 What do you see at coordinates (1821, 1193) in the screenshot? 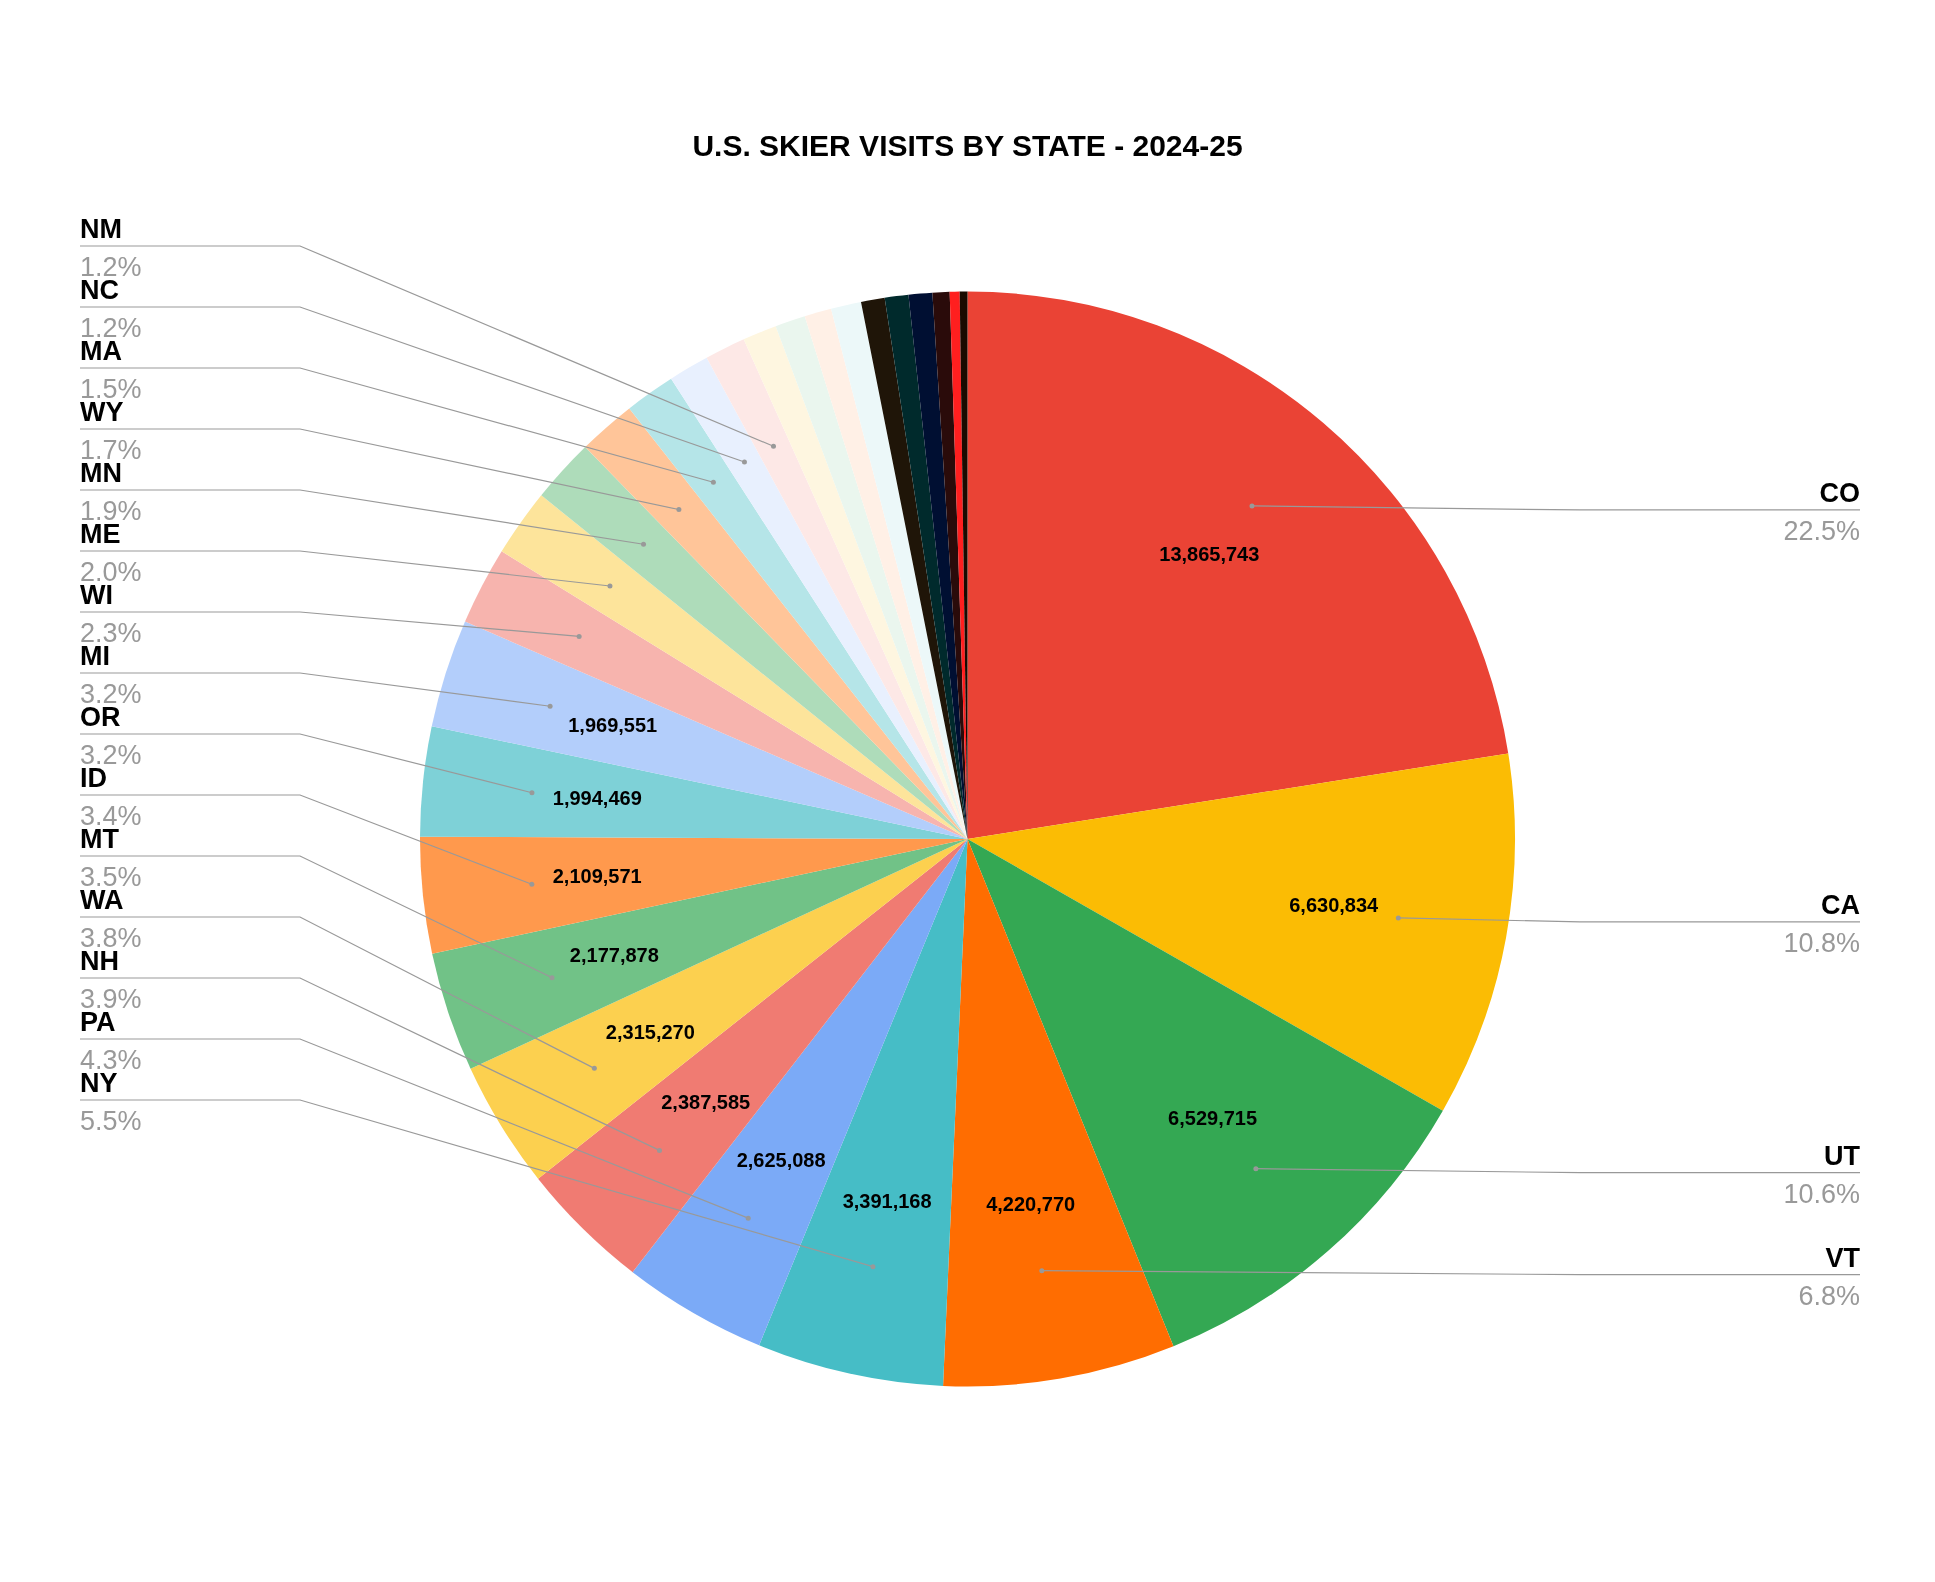
I see `text: 10.6%` at bounding box center [1821, 1193].